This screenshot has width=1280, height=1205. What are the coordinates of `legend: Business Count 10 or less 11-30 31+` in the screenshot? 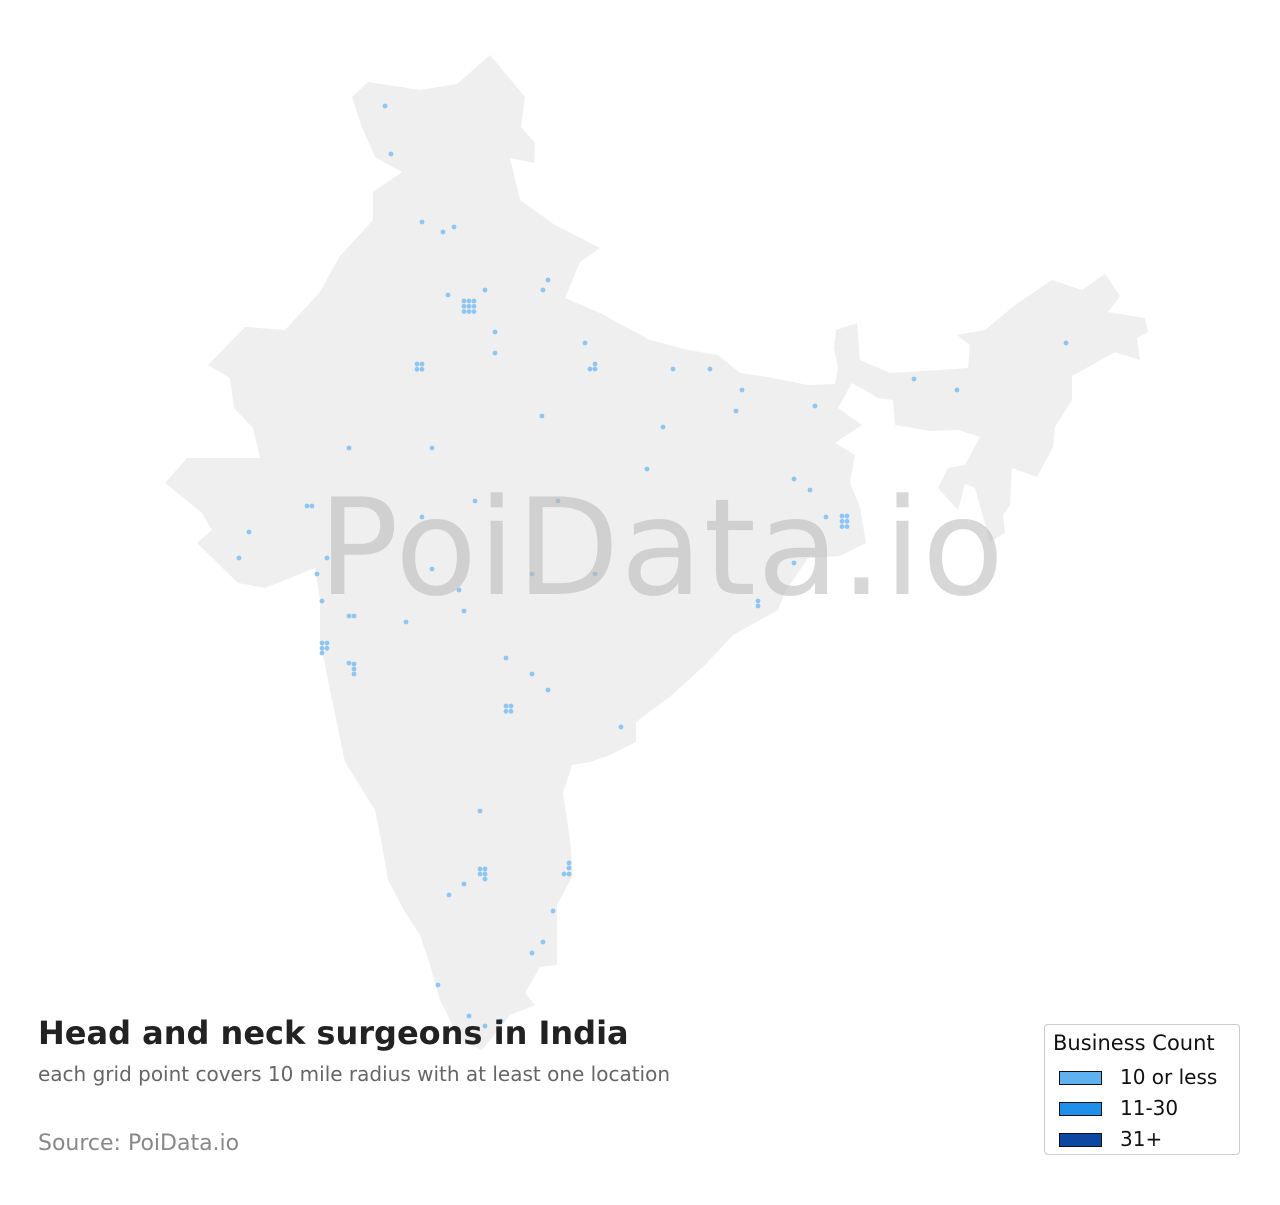 It's located at (1142, 1089).